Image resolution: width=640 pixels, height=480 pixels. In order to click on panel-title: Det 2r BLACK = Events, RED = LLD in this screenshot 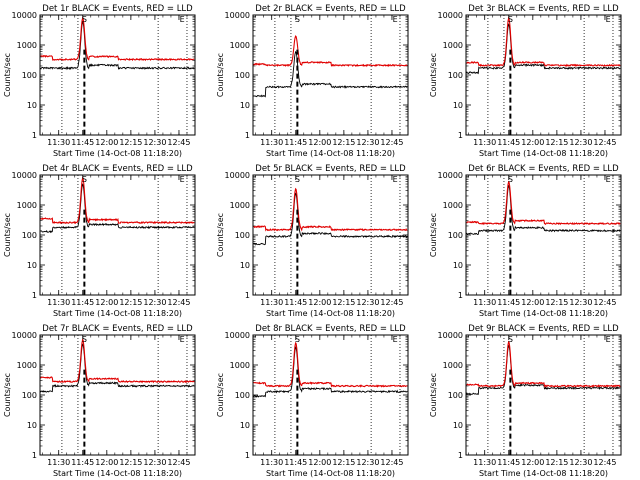, I will do `click(330, 9)`.